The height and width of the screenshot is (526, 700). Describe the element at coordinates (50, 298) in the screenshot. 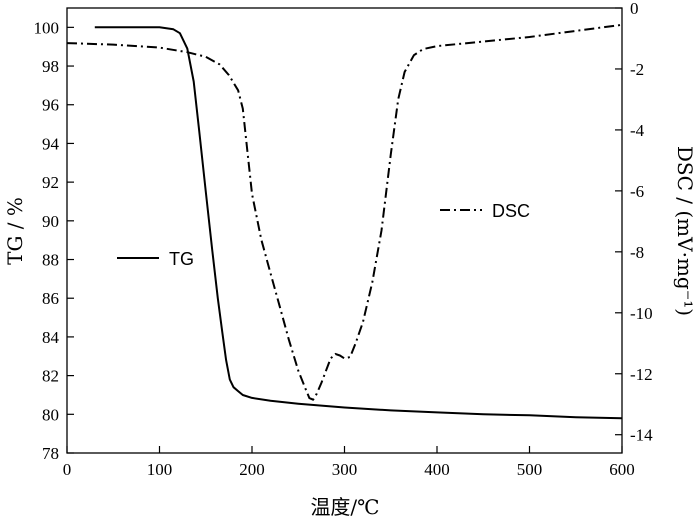

I see `y-left-tick-label: 86` at that location.